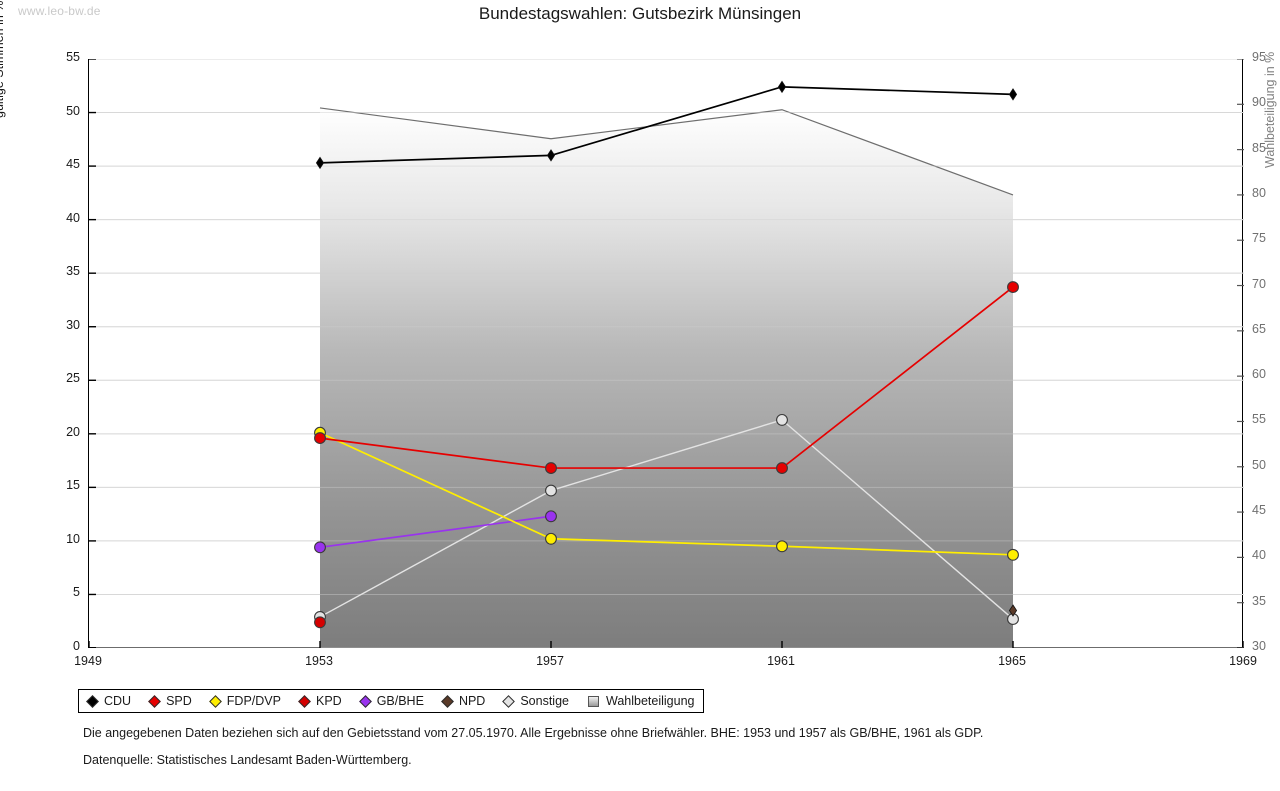 Image resolution: width=1280 pixels, height=791 pixels. What do you see at coordinates (73, 538) in the screenshot?
I see `left-axis-tick-label: 10` at bounding box center [73, 538].